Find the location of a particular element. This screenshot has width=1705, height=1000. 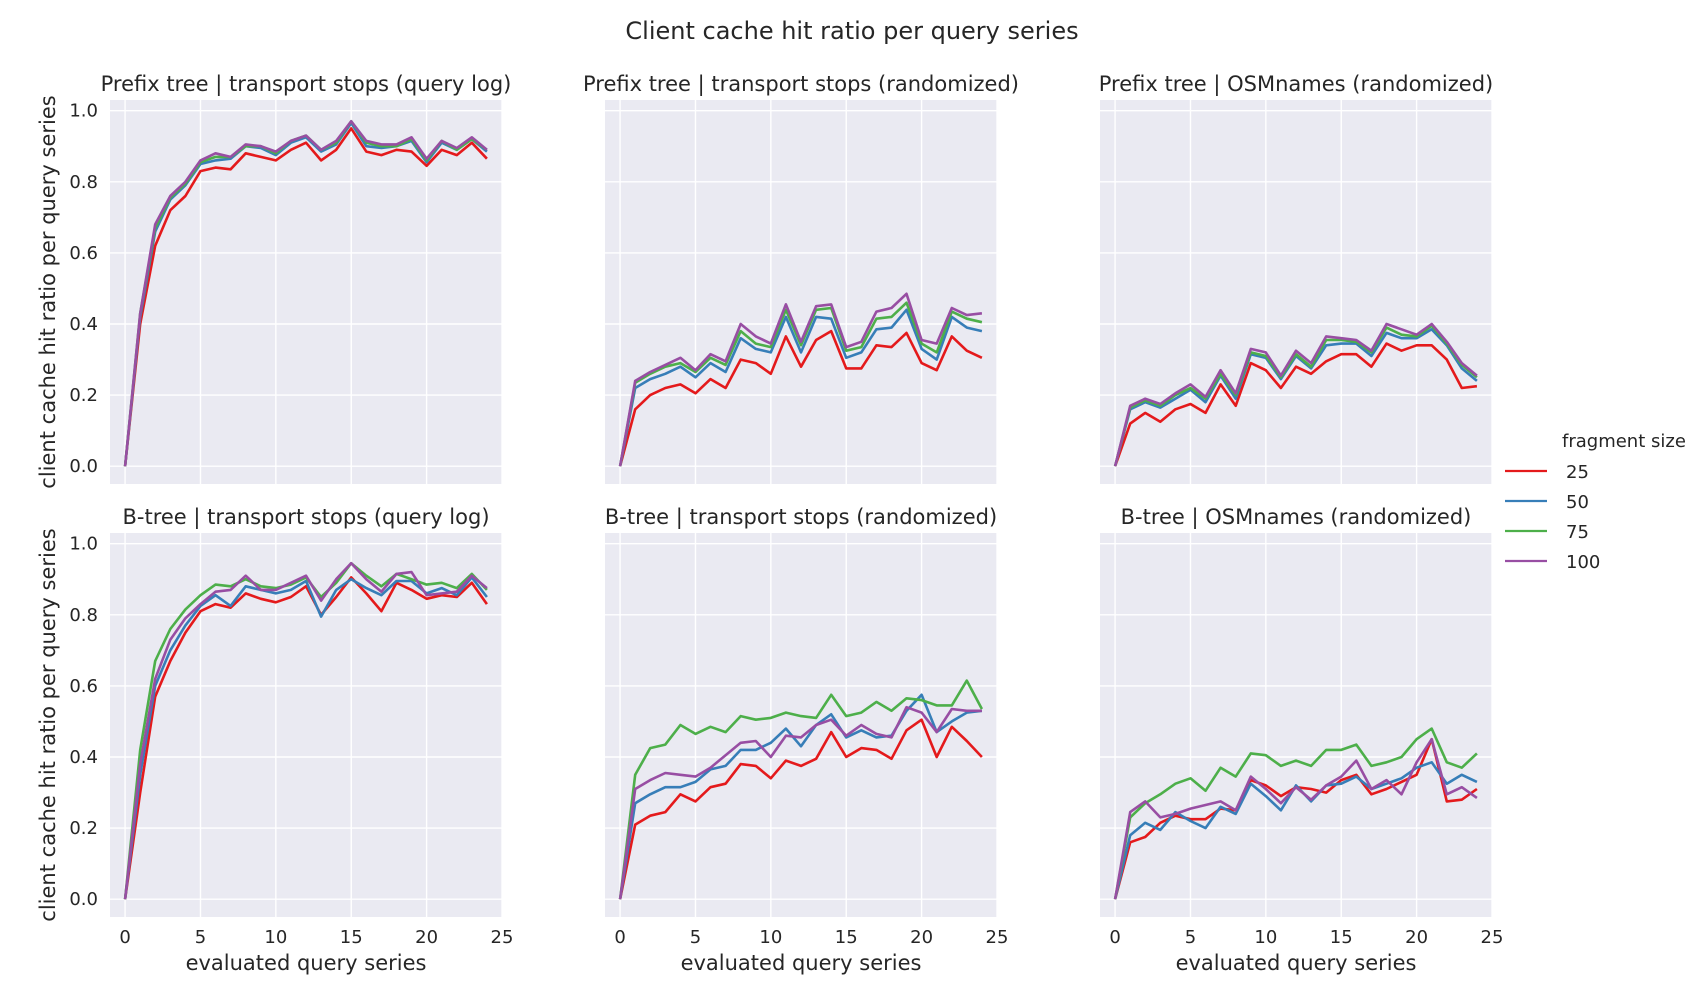

panel-3: Prefix tree | OSMnames (randomized) is located at coordinates (1296, 278).